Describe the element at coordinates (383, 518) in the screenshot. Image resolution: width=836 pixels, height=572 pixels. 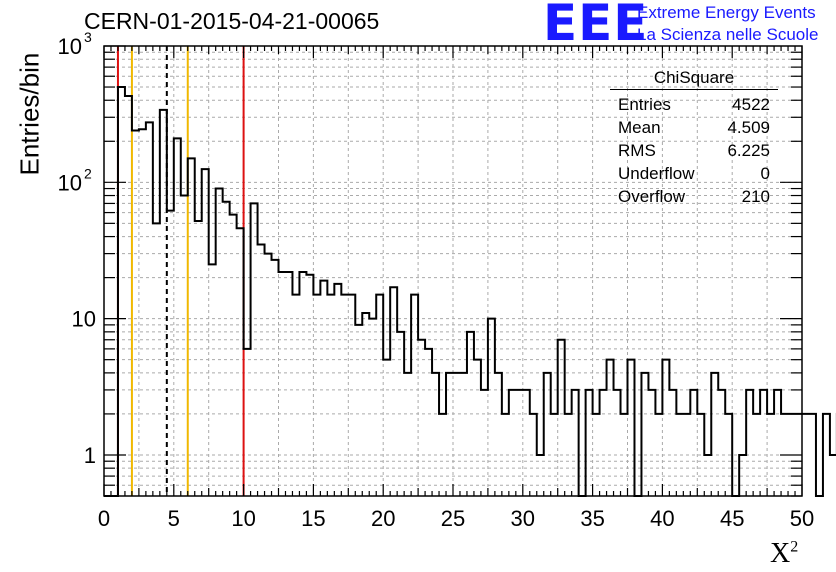
I see `x-tick-label: 20` at that location.